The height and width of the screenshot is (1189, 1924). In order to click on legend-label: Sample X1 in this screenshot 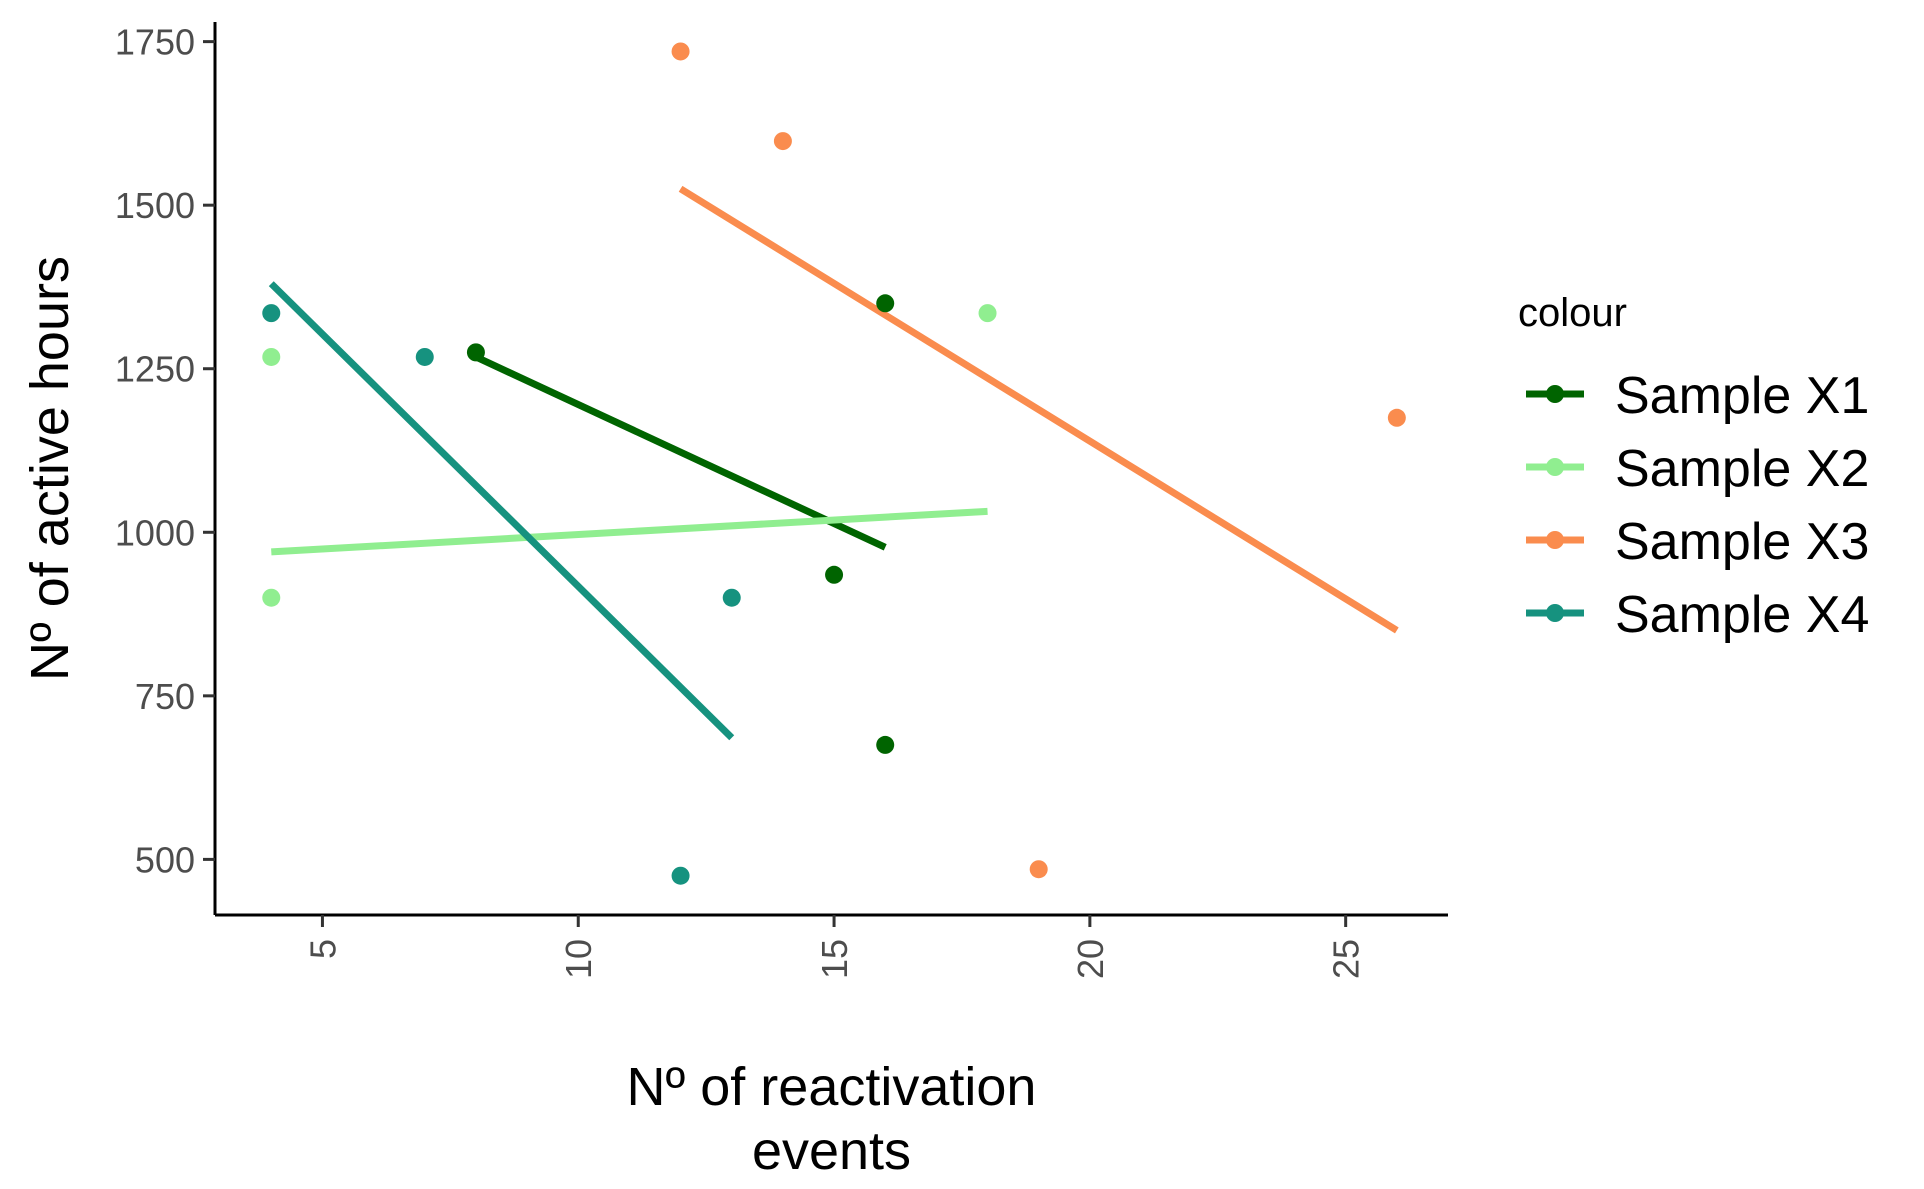, I will do `click(1742, 396)`.